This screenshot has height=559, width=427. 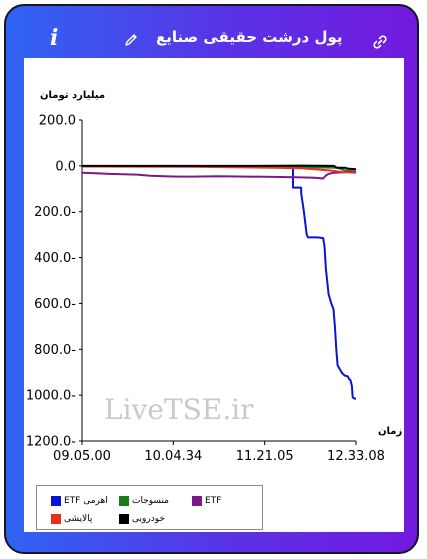 What do you see at coordinates (390, 431) in the screenshot?
I see `x-axis-label: زمان` at bounding box center [390, 431].